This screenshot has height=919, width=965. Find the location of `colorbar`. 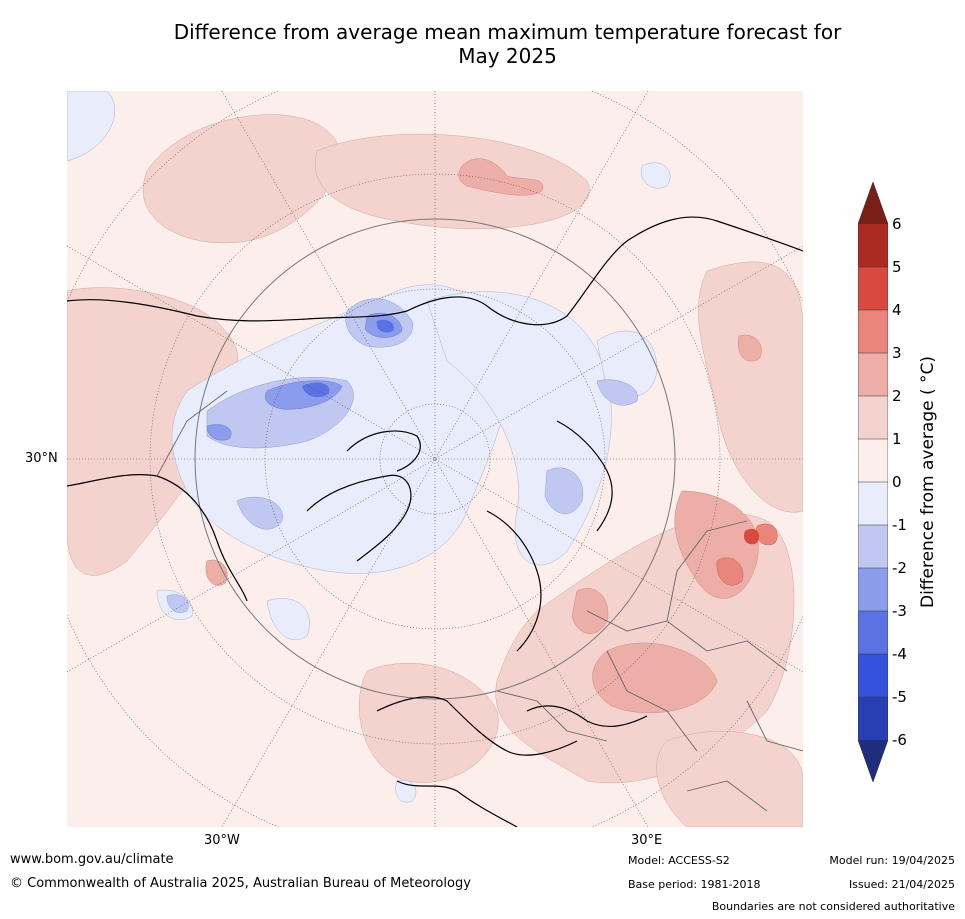

colorbar is located at coordinates (873, 482).